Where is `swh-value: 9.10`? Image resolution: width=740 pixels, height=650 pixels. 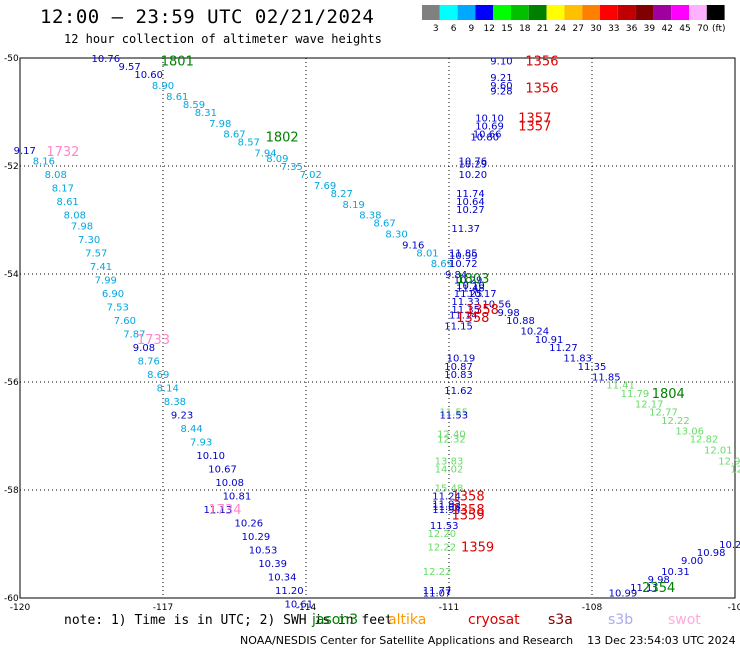 swh-value: 9.10 is located at coordinates (501, 62).